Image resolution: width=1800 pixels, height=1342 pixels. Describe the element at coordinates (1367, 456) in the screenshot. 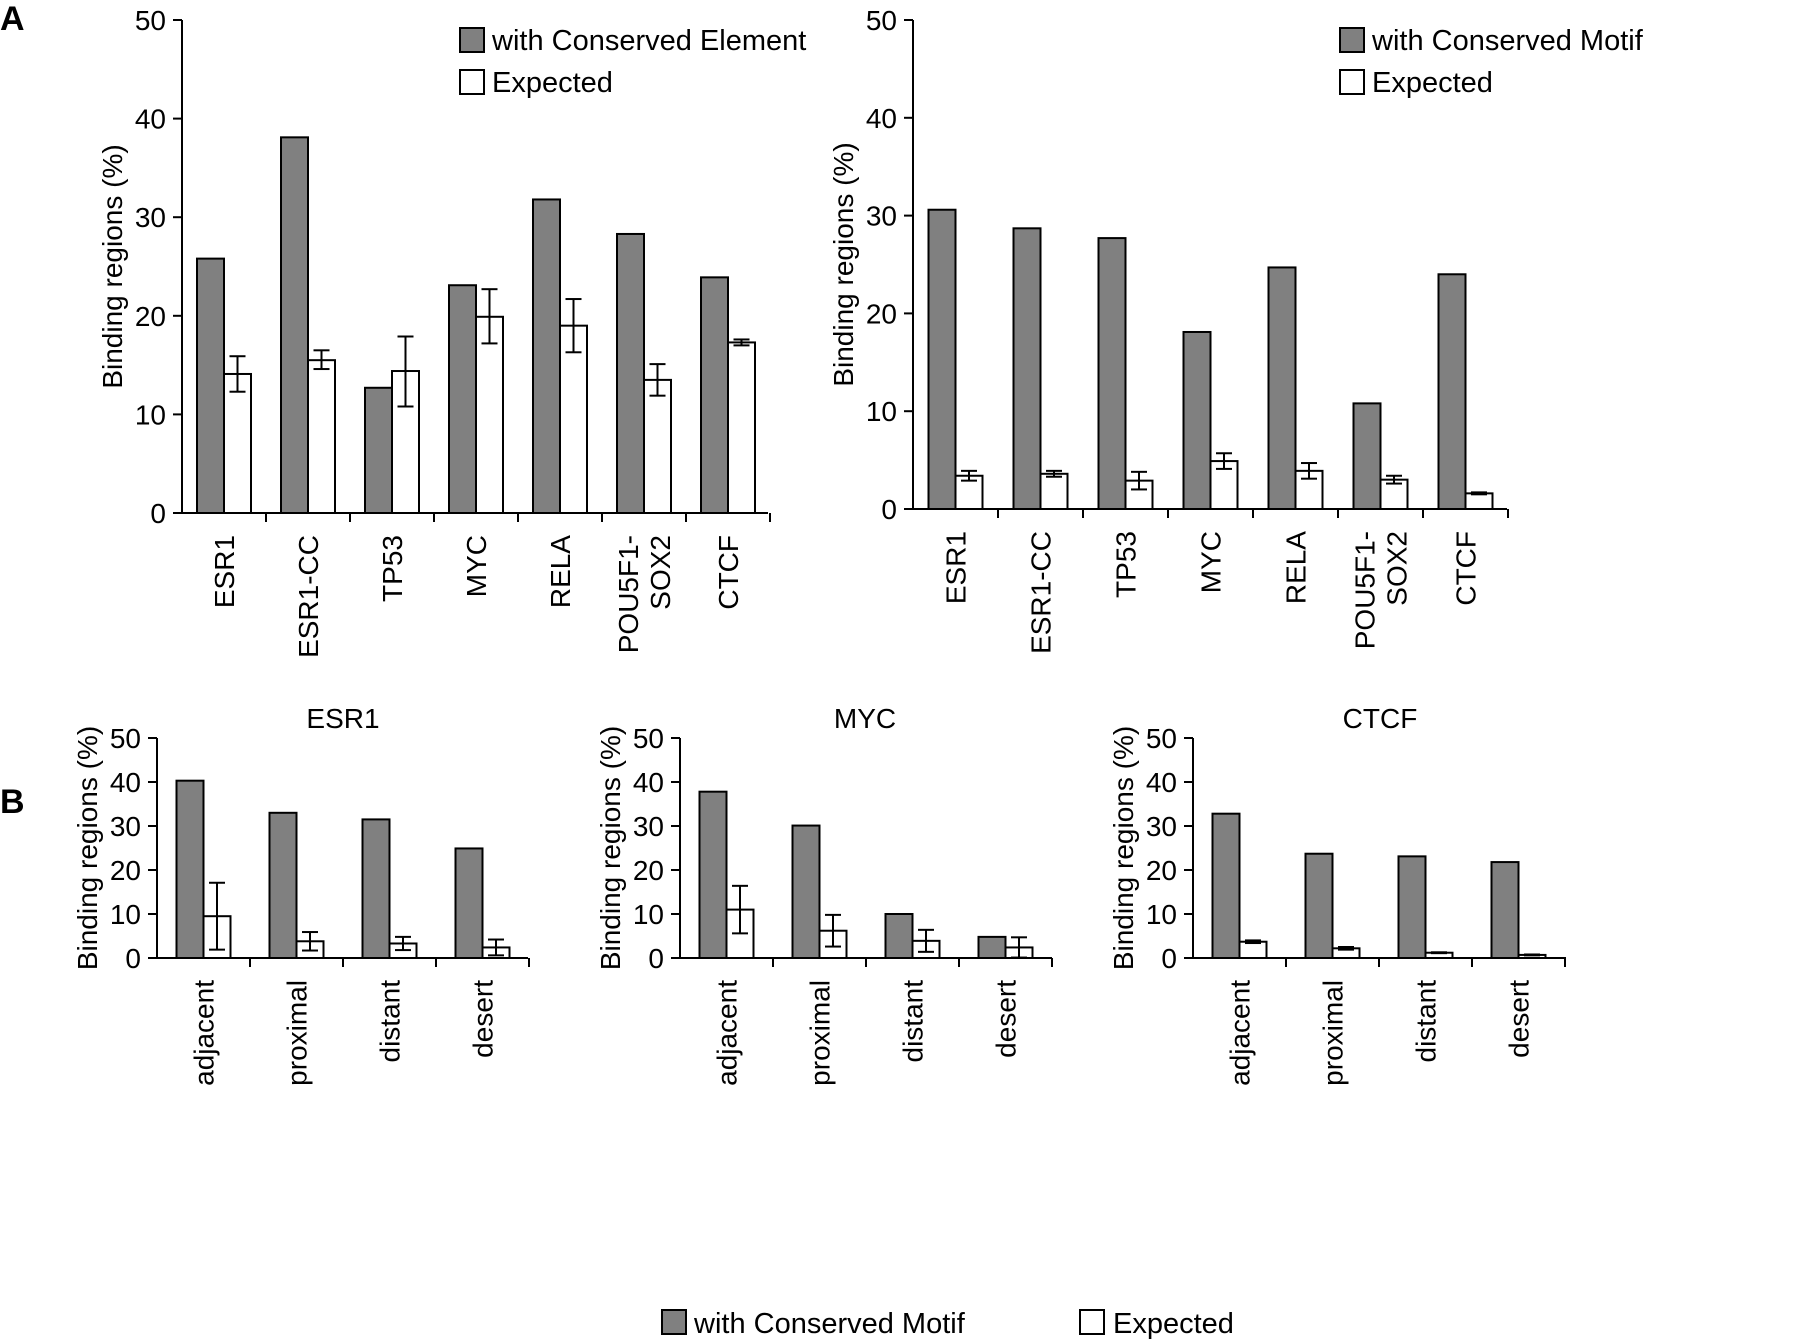

I see `bar-with-conserved-motif-pou5f1-sox2` at that location.